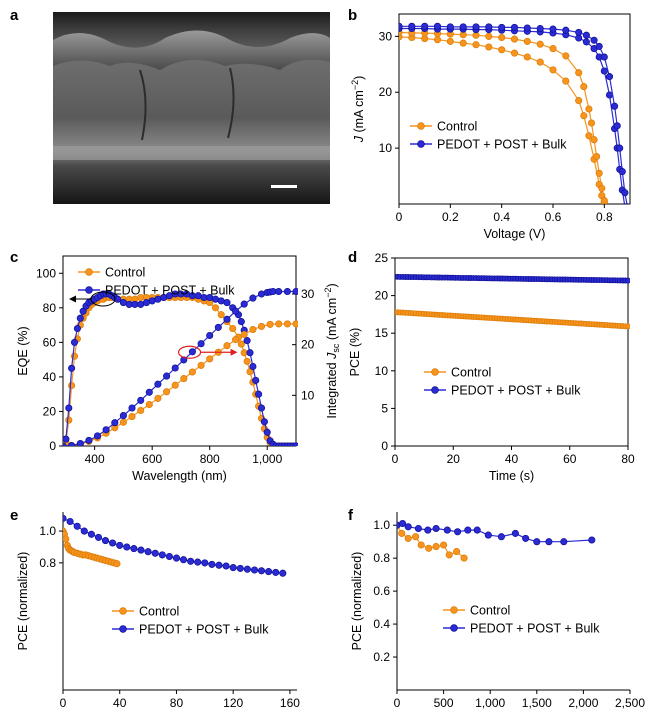 The height and width of the screenshot is (717, 663). Describe the element at coordinates (351, 515) in the screenshot. I see `panel-letter-f: f` at that location.